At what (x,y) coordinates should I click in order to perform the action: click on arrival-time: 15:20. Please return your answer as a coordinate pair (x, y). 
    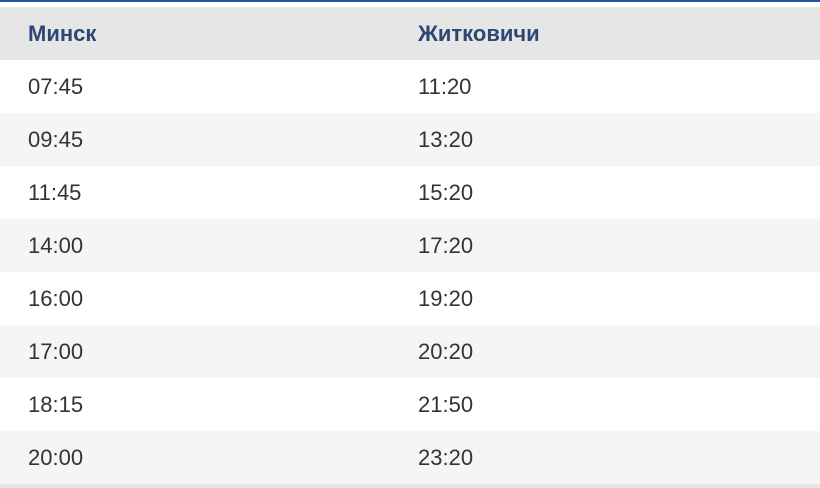
    Looking at the image, I should click on (446, 192).